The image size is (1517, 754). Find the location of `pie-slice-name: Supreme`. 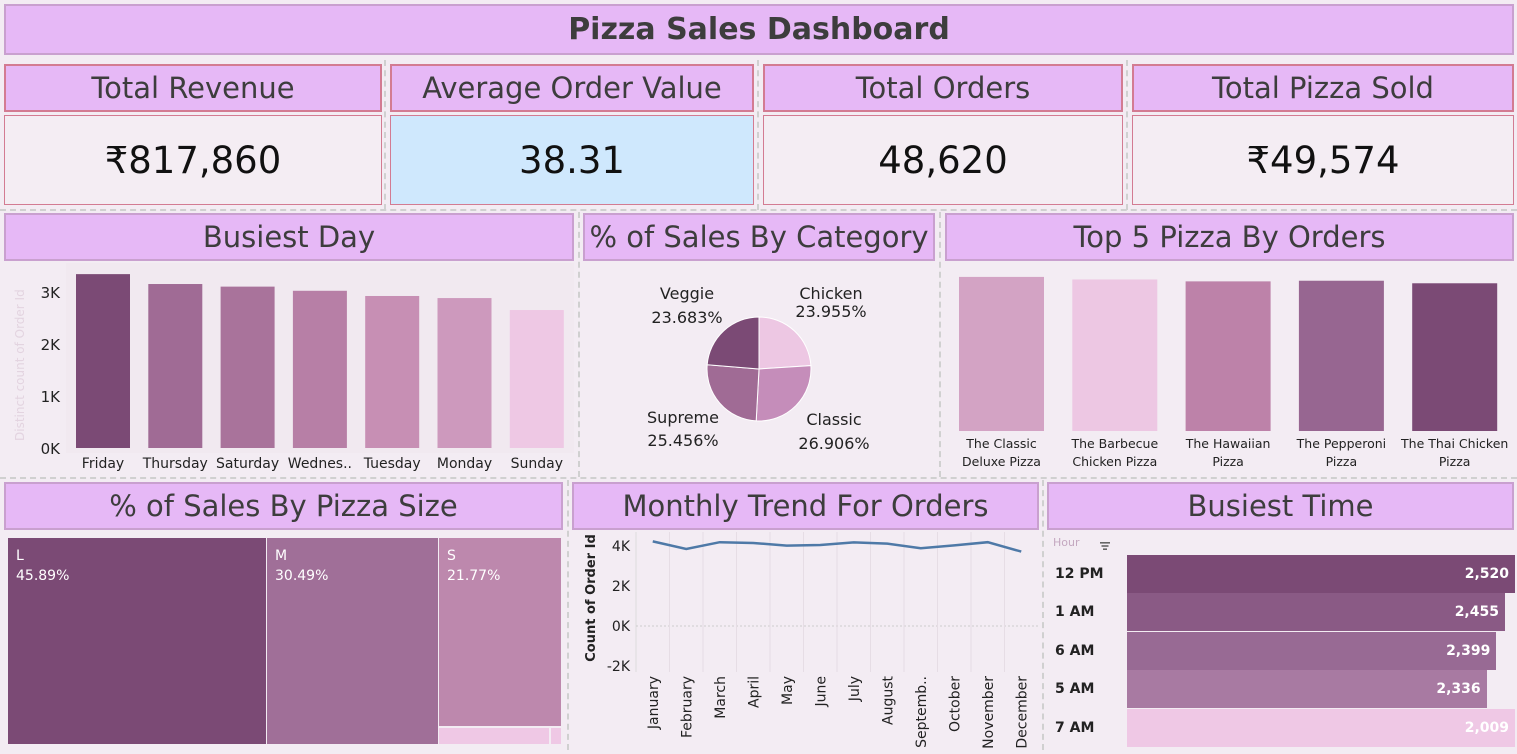

pie-slice-name: Supreme is located at coordinates (683, 417).